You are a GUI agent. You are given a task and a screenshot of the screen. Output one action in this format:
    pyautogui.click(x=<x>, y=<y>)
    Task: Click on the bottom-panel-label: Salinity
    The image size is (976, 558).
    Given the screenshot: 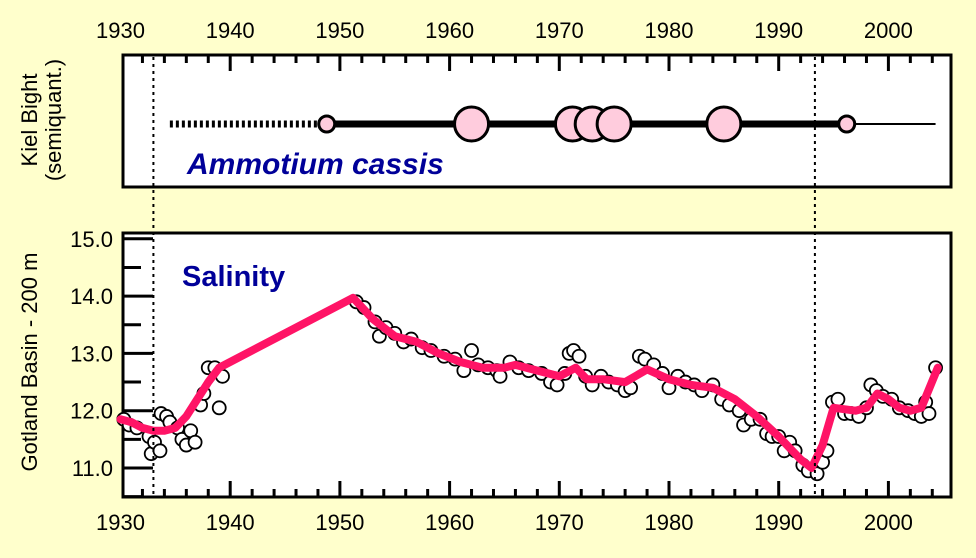 What is the action you would take?
    pyautogui.click(x=233, y=277)
    